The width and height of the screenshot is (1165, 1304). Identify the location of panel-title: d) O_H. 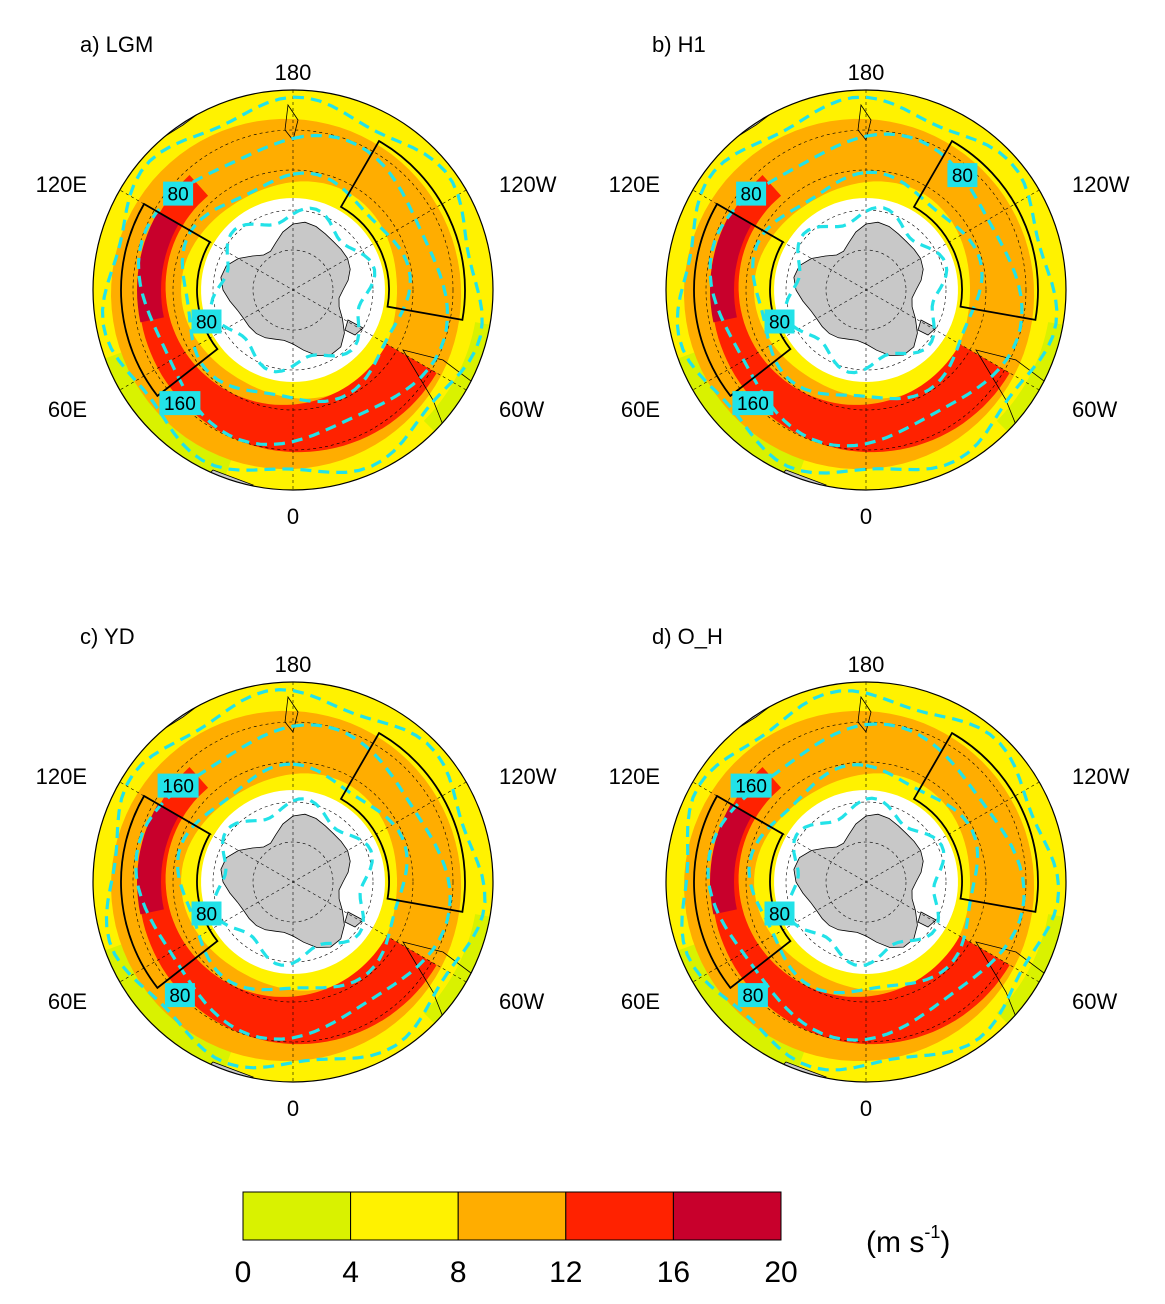
(687, 636).